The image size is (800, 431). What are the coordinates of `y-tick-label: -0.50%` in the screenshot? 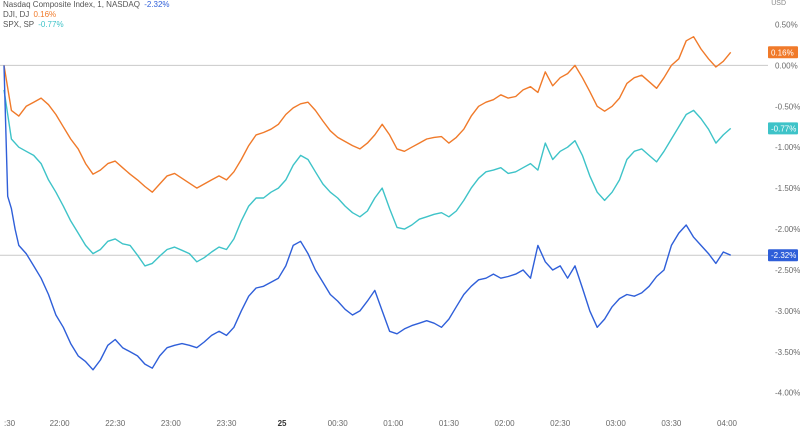 It's located at (787, 106).